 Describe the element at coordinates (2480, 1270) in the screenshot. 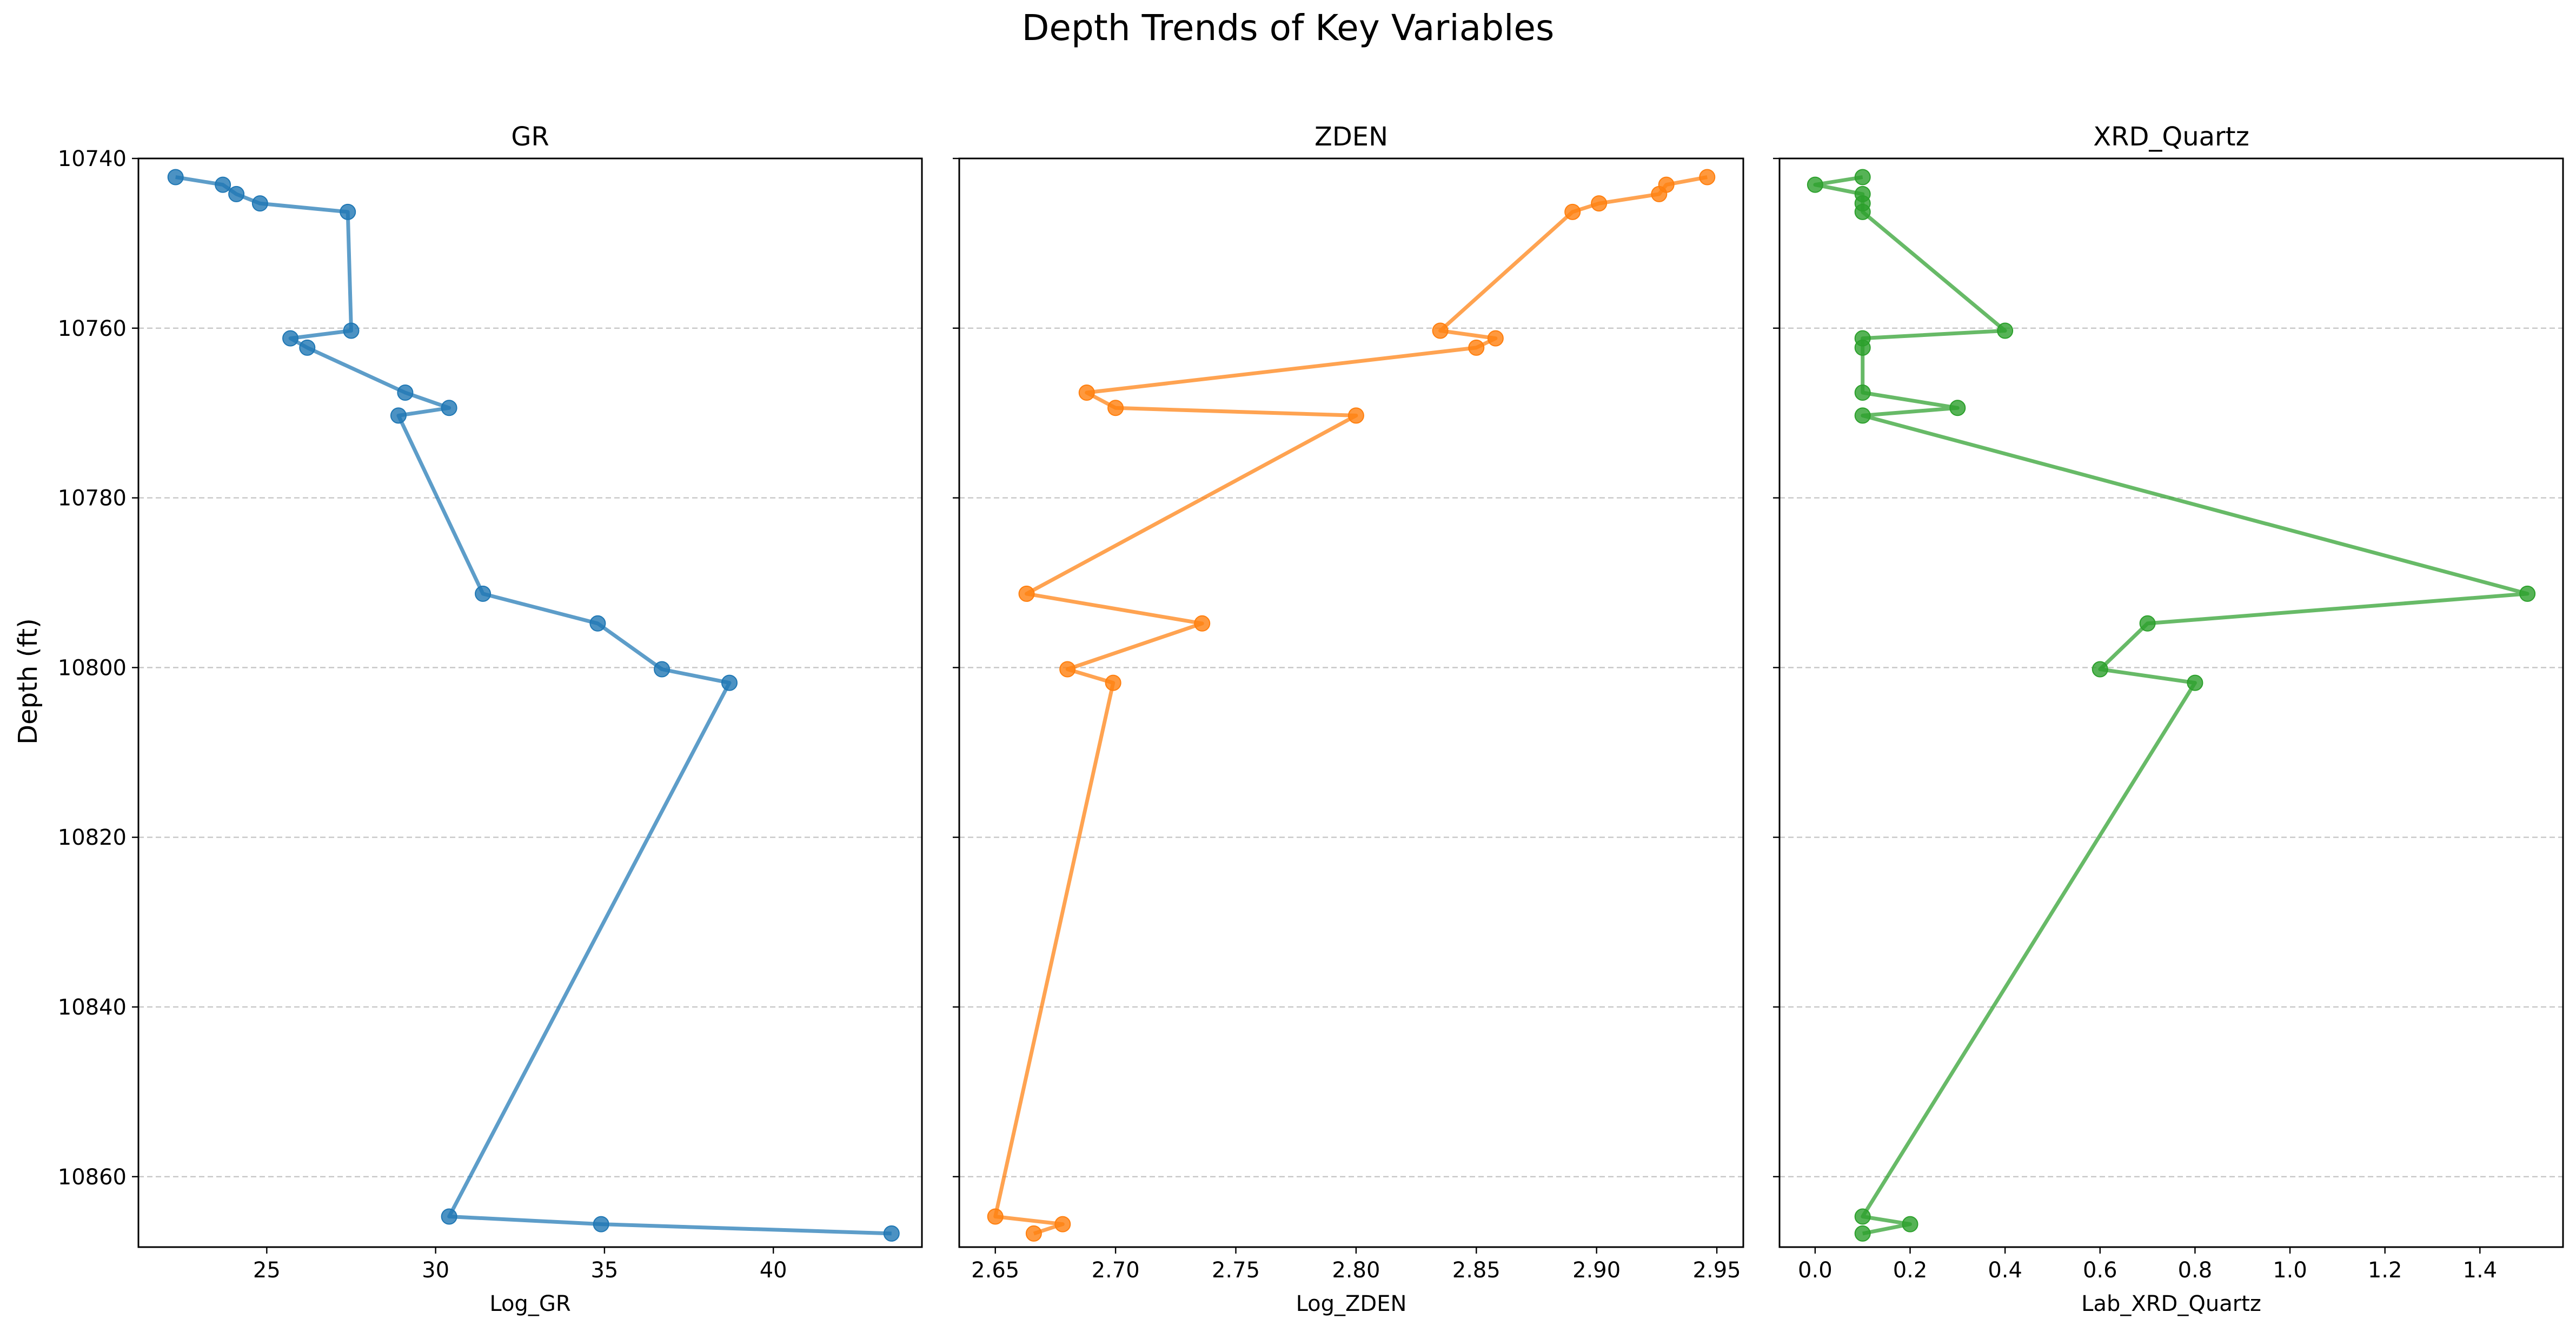

I see `xrd-quartz-x-tick-label: 1.4` at that location.